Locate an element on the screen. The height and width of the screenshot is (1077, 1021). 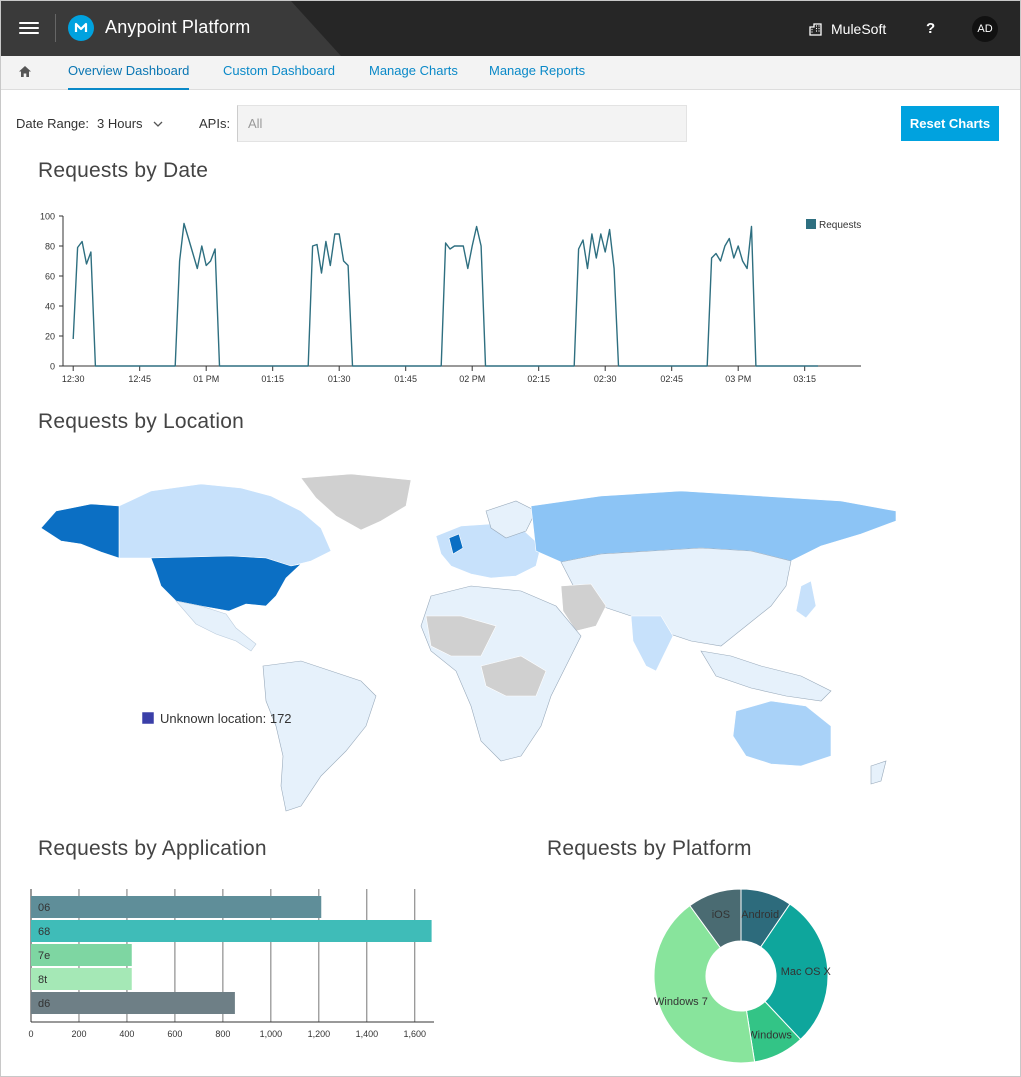
unknown-location-label: Unknown location: 172 is located at coordinates (226, 718).